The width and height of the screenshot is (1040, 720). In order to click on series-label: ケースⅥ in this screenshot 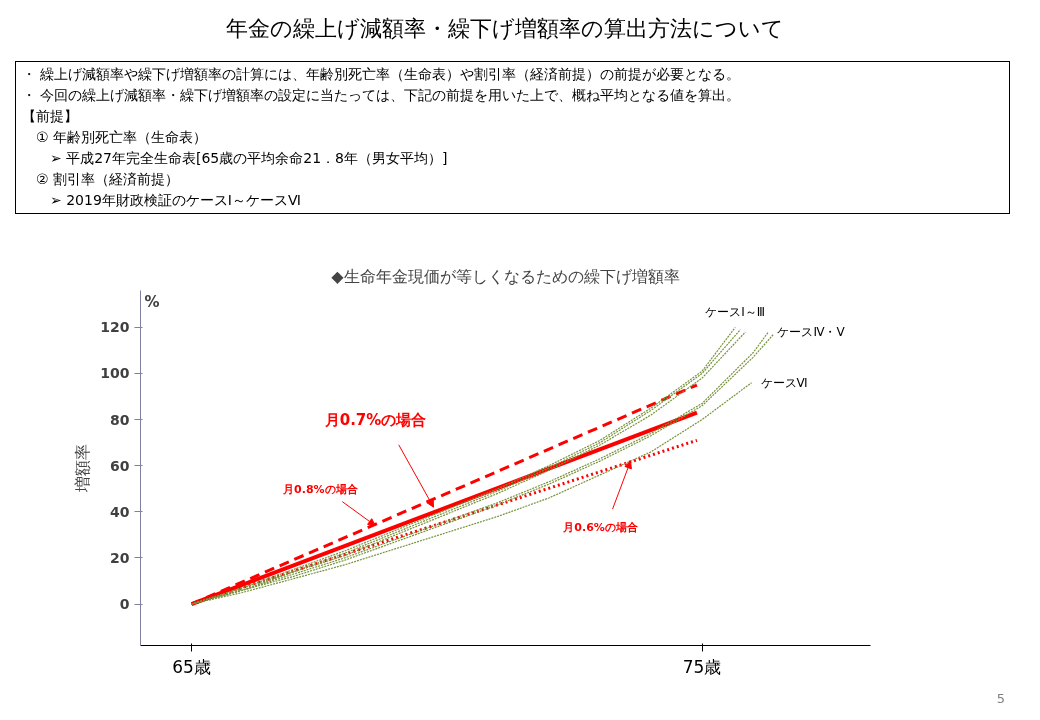, I will do `click(784, 382)`.